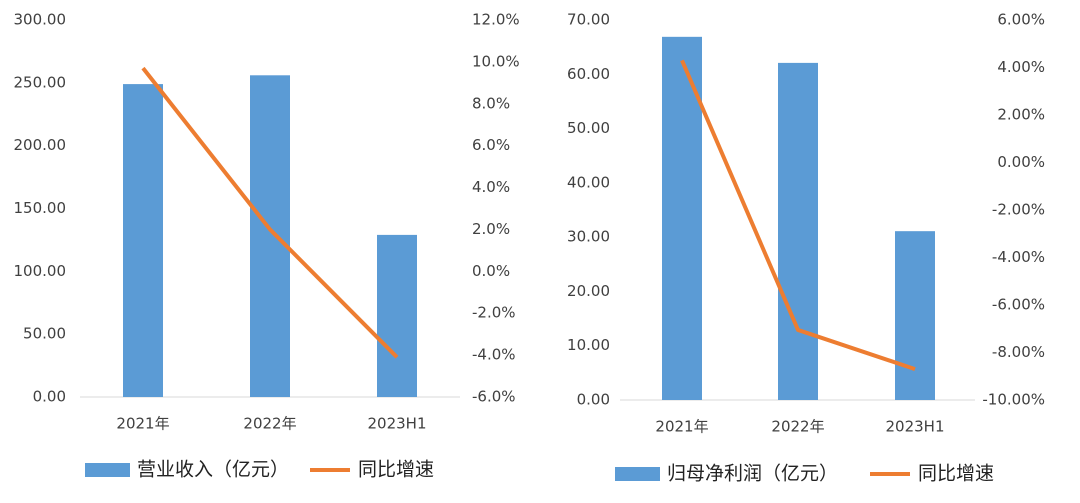 This screenshot has width=1080, height=503. I want to click on y-tick-label: 100.00, so click(40, 271).